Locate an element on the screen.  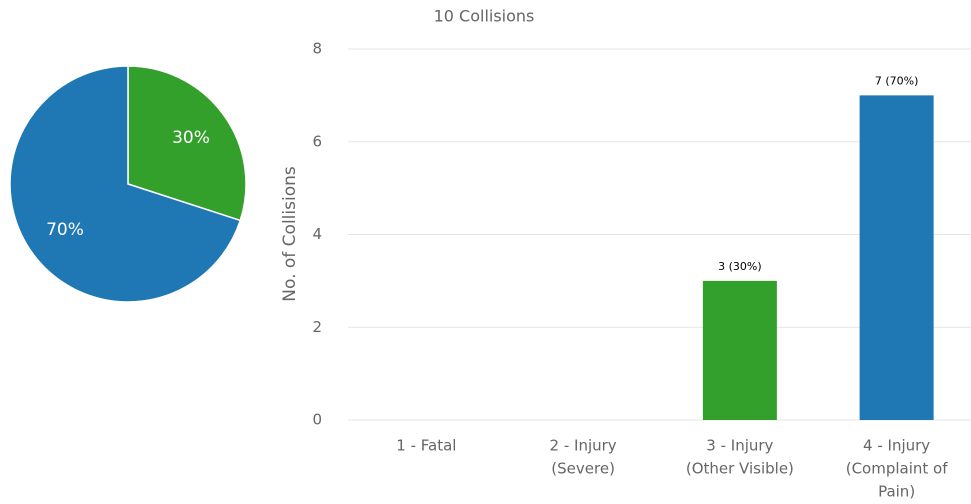
y-tick-label: 8 is located at coordinates (317, 49).